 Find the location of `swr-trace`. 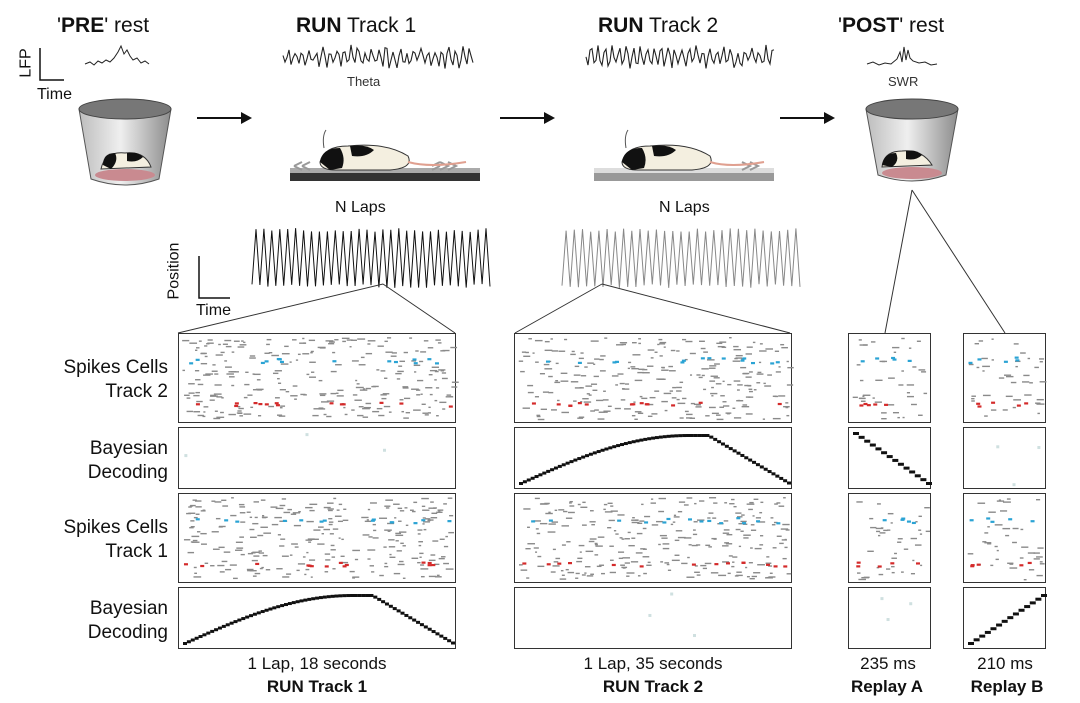

swr-trace is located at coordinates (902, 56).